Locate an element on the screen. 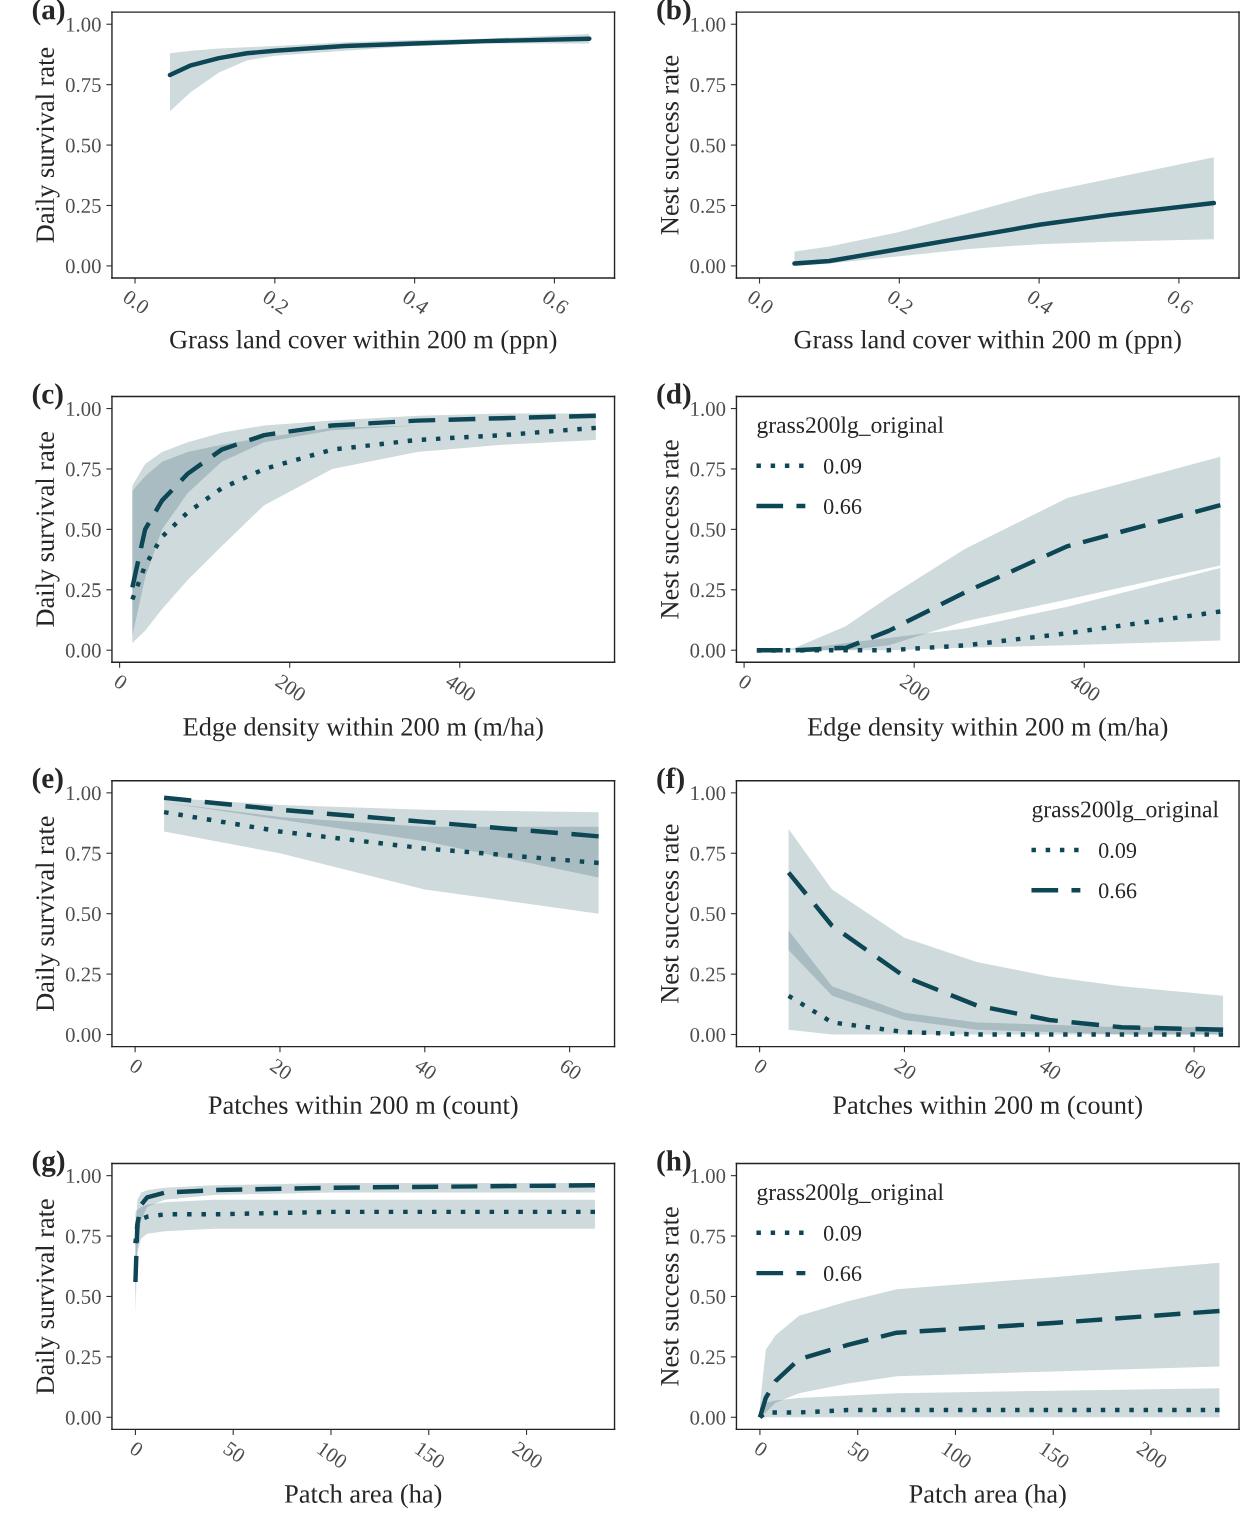 The image size is (1244, 1519). chart-title: (c) is located at coordinates (47, 396).